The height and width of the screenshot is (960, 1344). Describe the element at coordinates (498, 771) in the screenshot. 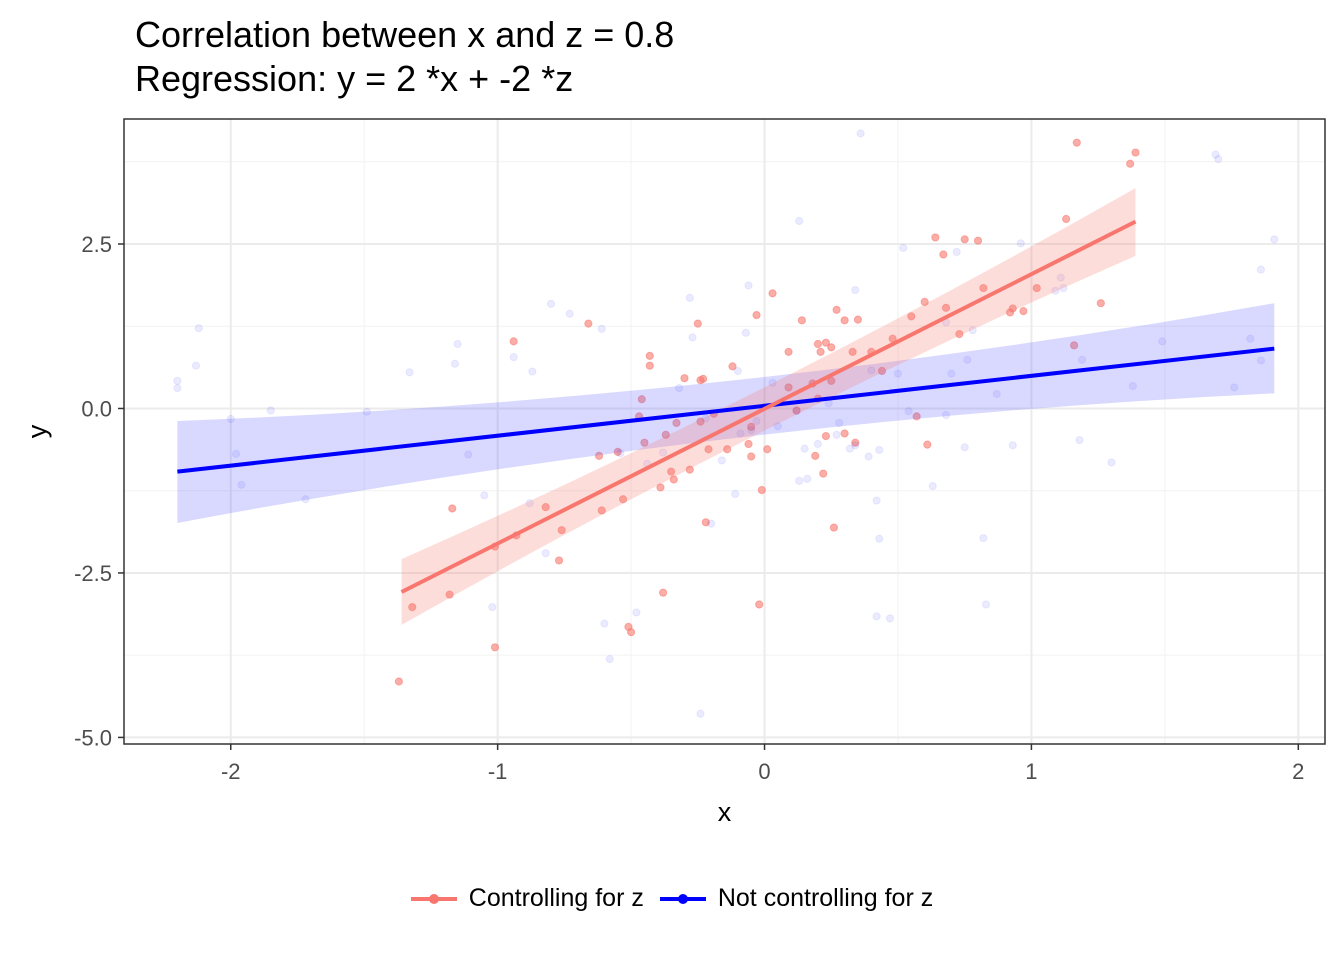

I see `x-tick-label: -1` at that location.